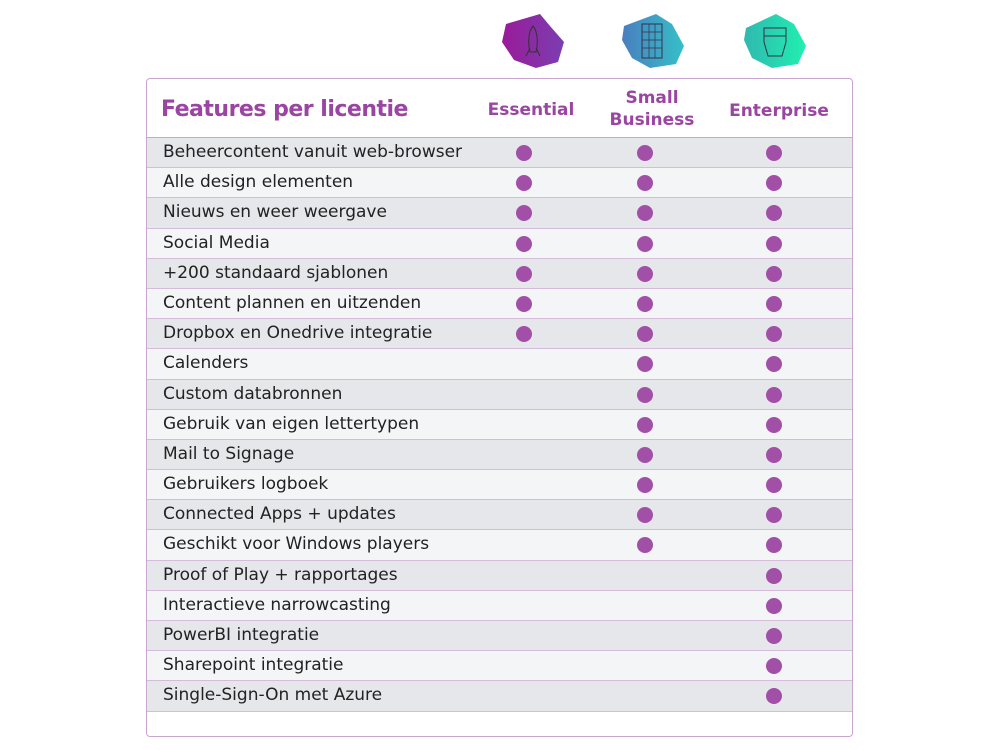 This screenshot has width=1000, height=750. Describe the element at coordinates (499, 364) in the screenshot. I see `table-row: Calenders` at that location.